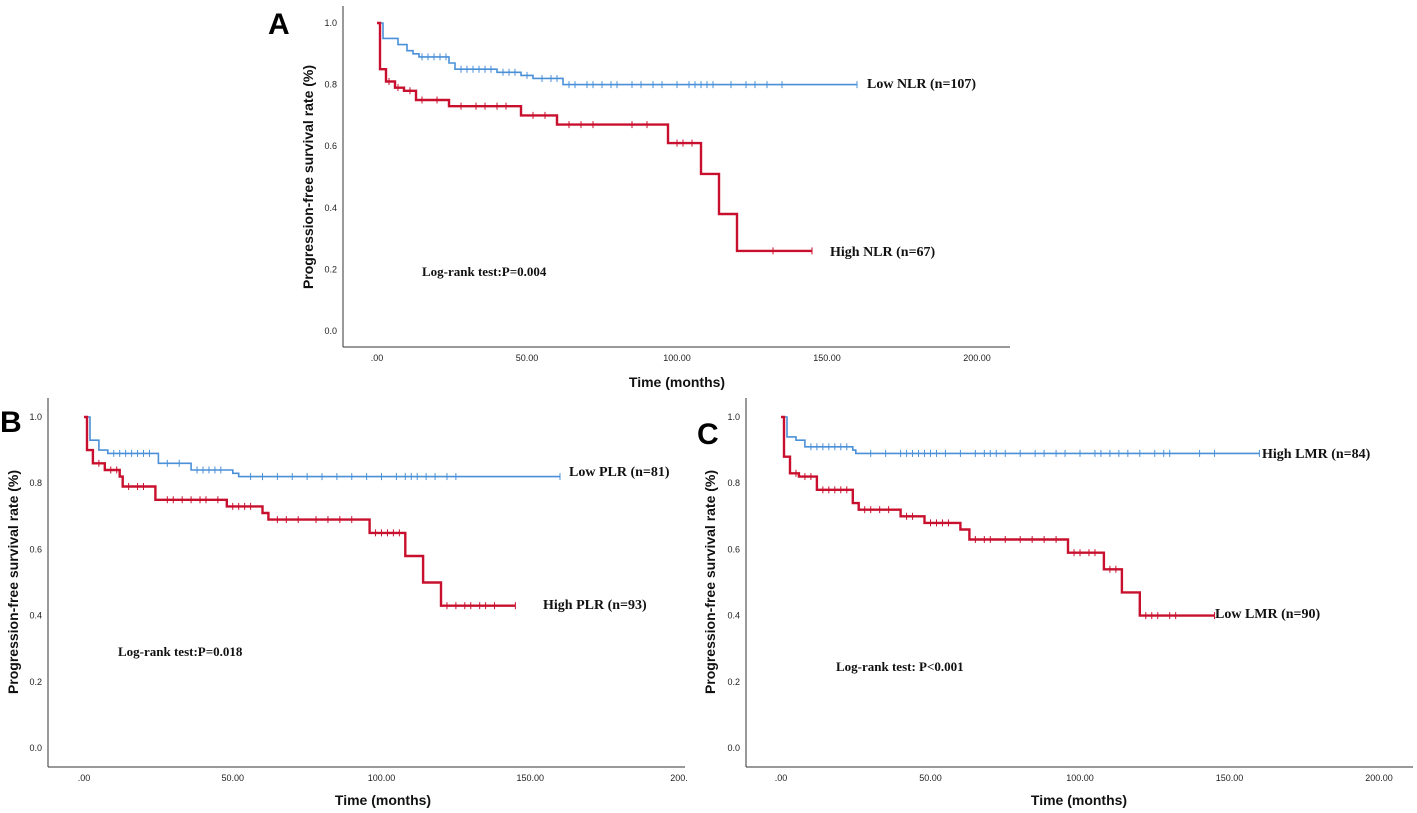 This screenshot has width=1417, height=813. What do you see at coordinates (1316, 454) in the screenshot?
I see `series-label: High LMR (n=84)` at bounding box center [1316, 454].